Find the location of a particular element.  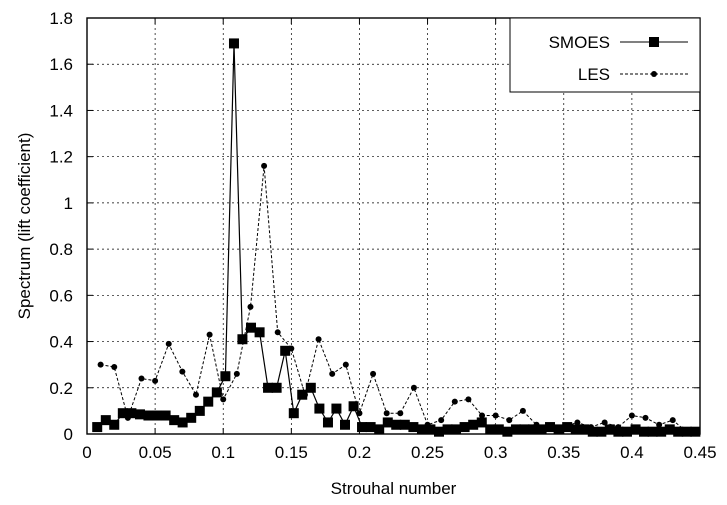

legend-marker-smoes is located at coordinates (654, 42).